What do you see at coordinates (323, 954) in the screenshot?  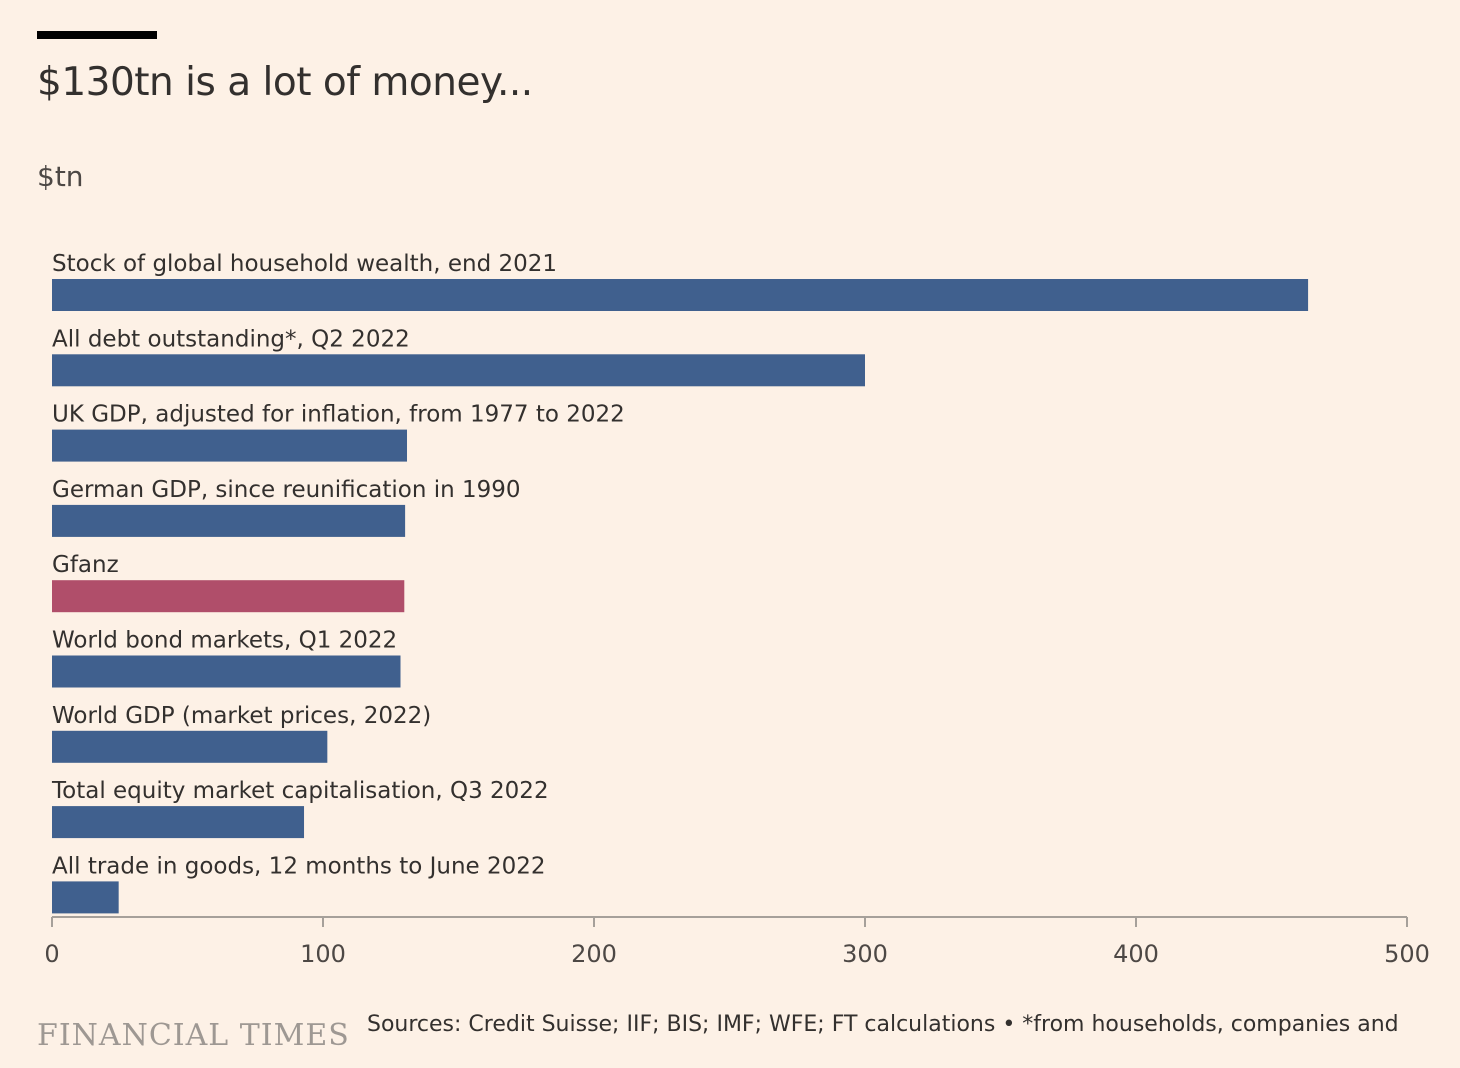 I see `x-tick-label: 100` at bounding box center [323, 954].